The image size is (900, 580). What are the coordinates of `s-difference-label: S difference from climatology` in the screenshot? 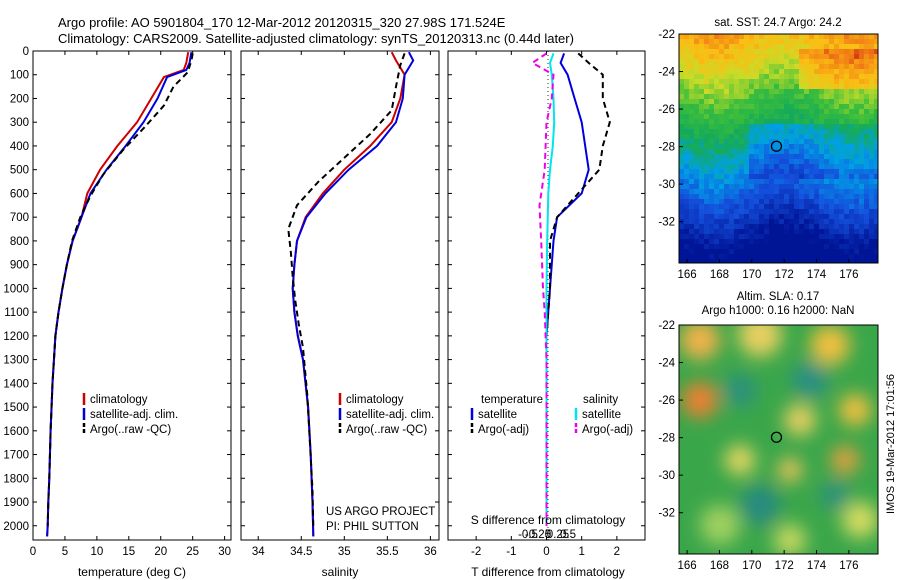 It's located at (548, 520).